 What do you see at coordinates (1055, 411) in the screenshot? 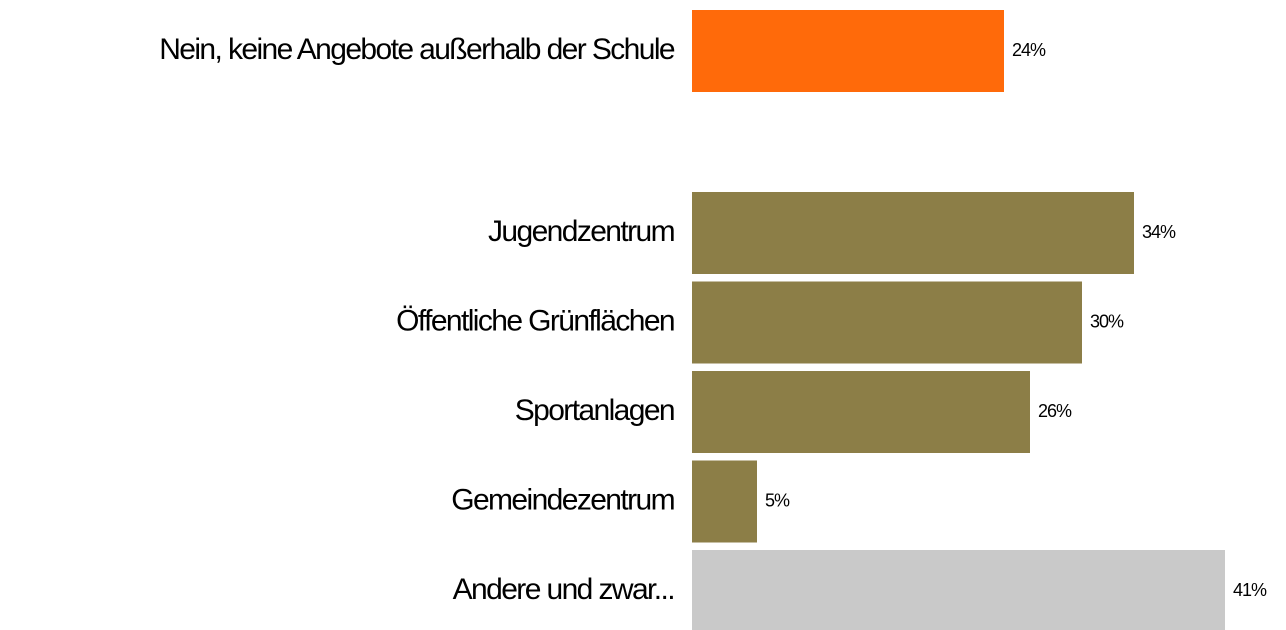
I see `value-label: 26%` at bounding box center [1055, 411].